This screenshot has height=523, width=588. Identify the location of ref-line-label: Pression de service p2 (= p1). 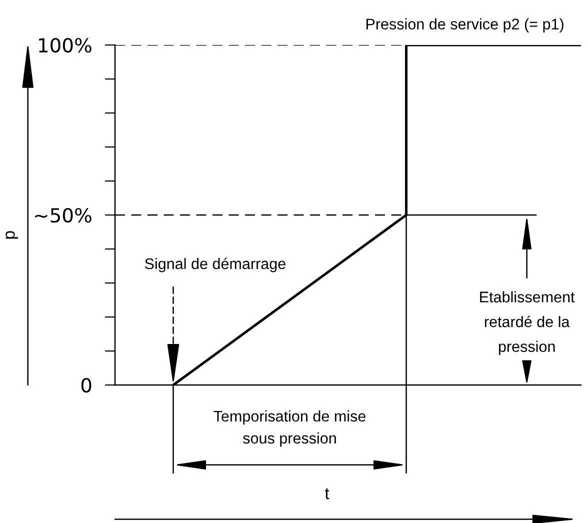
(465, 25).